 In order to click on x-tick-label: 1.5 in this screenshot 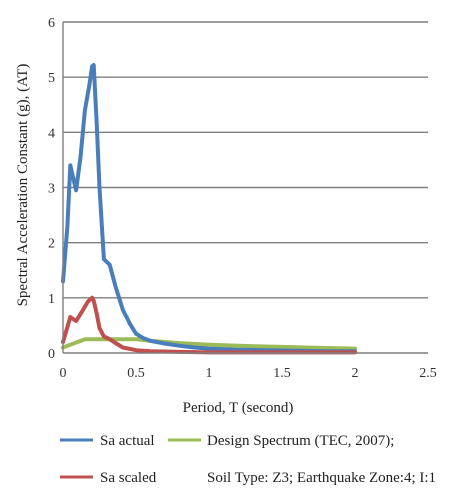, I will do `click(282, 373)`.